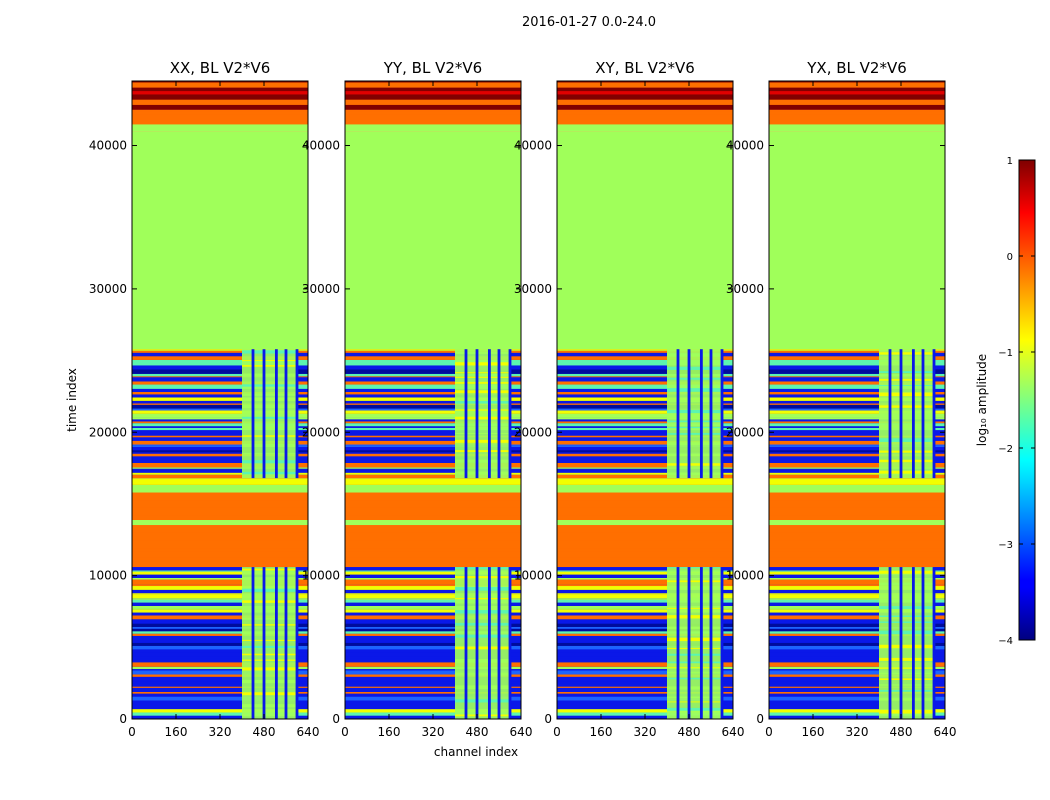 Image resolution: width=1050 pixels, height=800 pixels. What do you see at coordinates (432, 68) in the screenshot?
I see `panel-title: YY, BL V2*V6` at bounding box center [432, 68].